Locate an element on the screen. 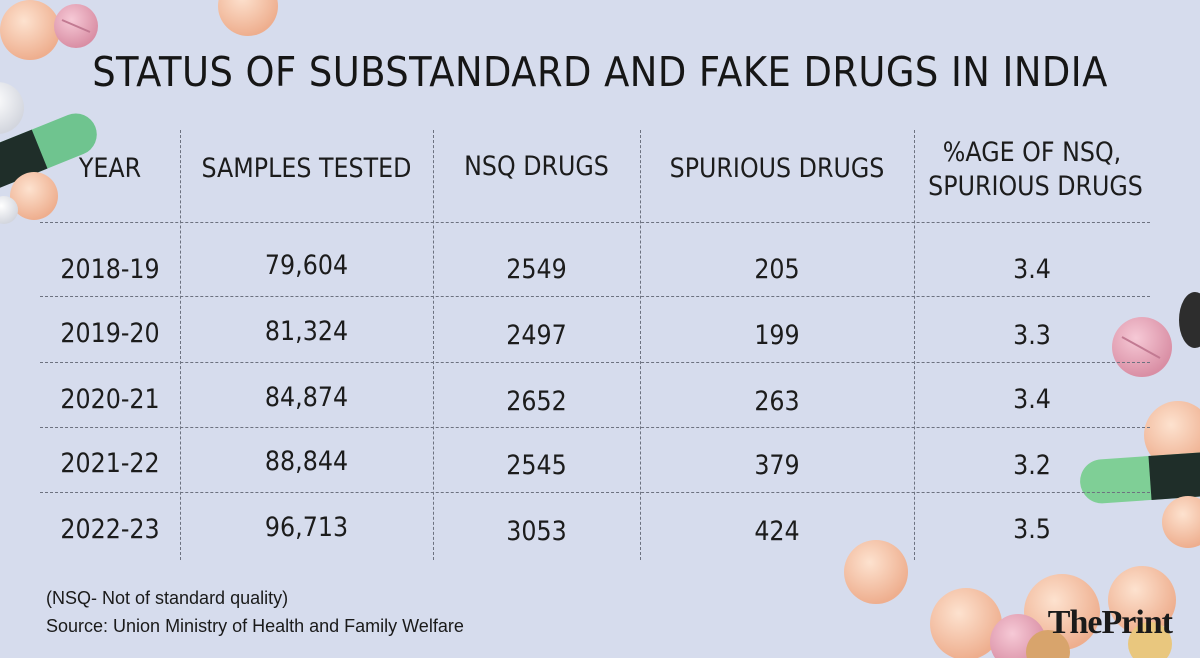 The width and height of the screenshot is (1200, 658). header-spurious-drugs: SPURIOUS DRUGS is located at coordinates (777, 168).